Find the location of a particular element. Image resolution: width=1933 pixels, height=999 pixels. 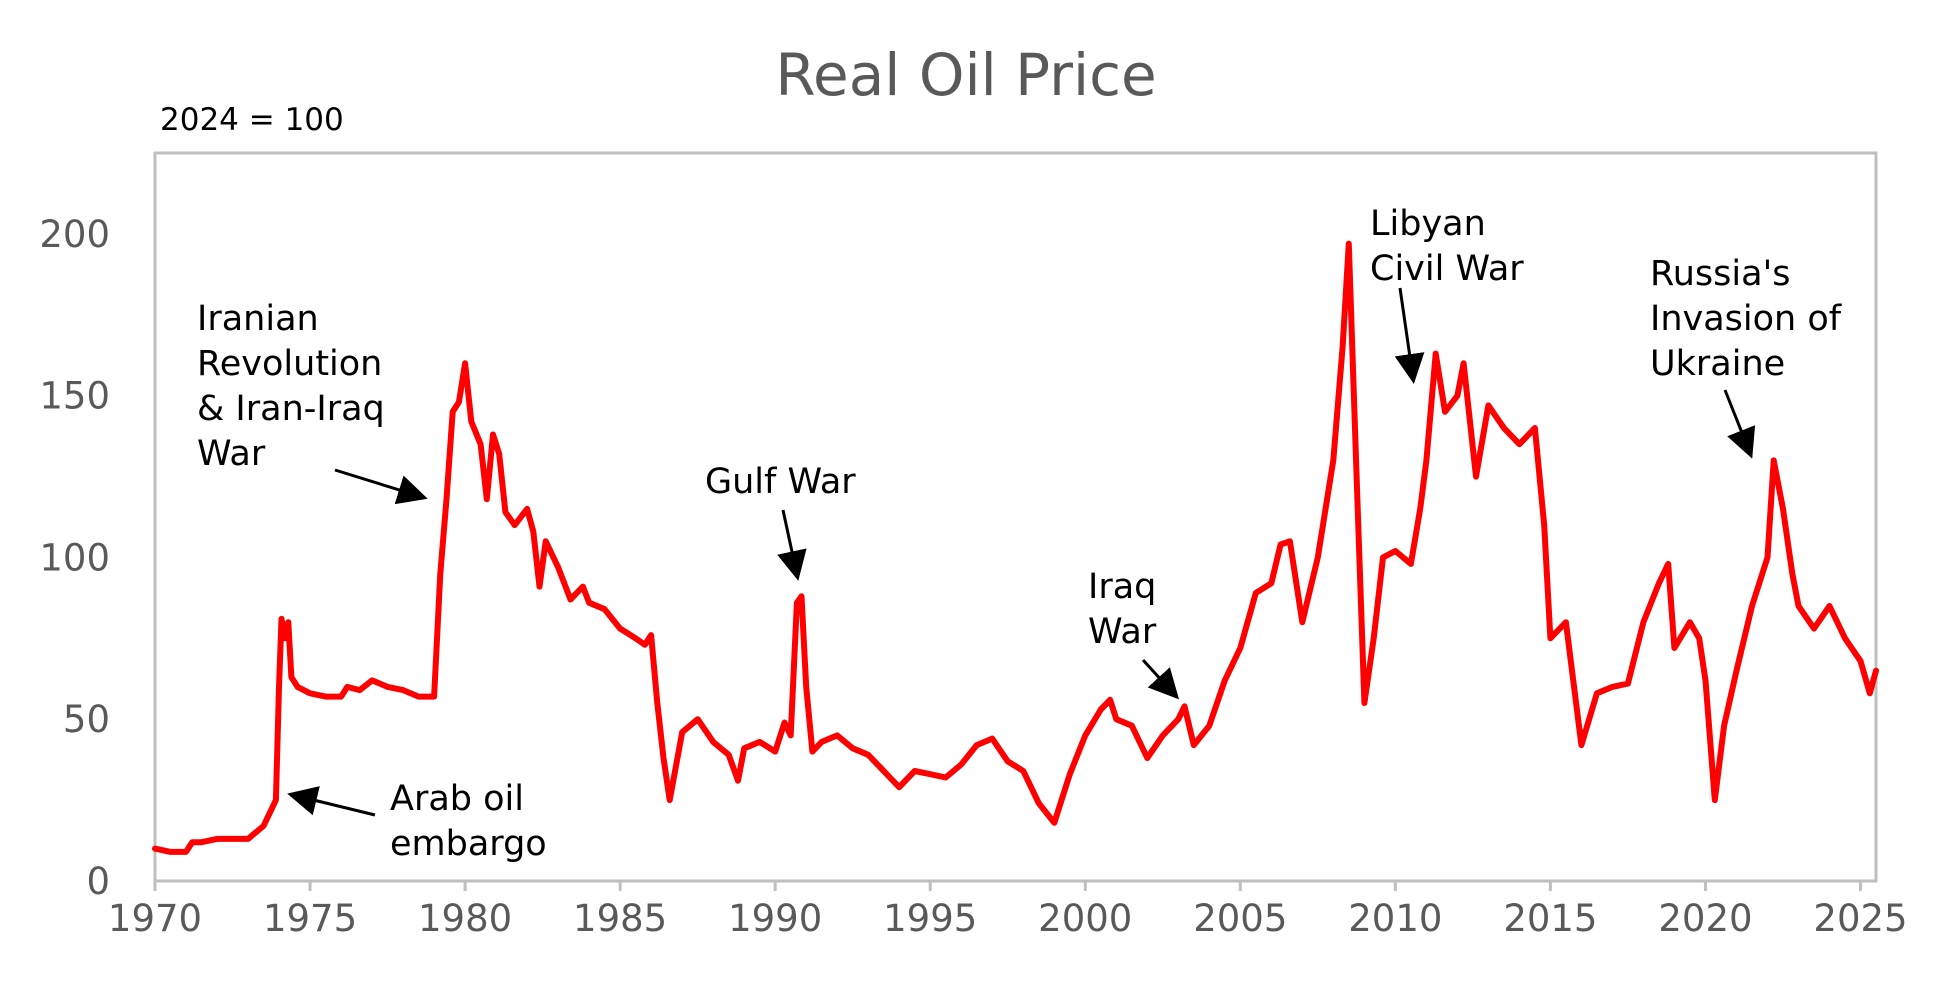

annotation-label: Iranian Revolution & Iran-Iraq War is located at coordinates (291, 386).